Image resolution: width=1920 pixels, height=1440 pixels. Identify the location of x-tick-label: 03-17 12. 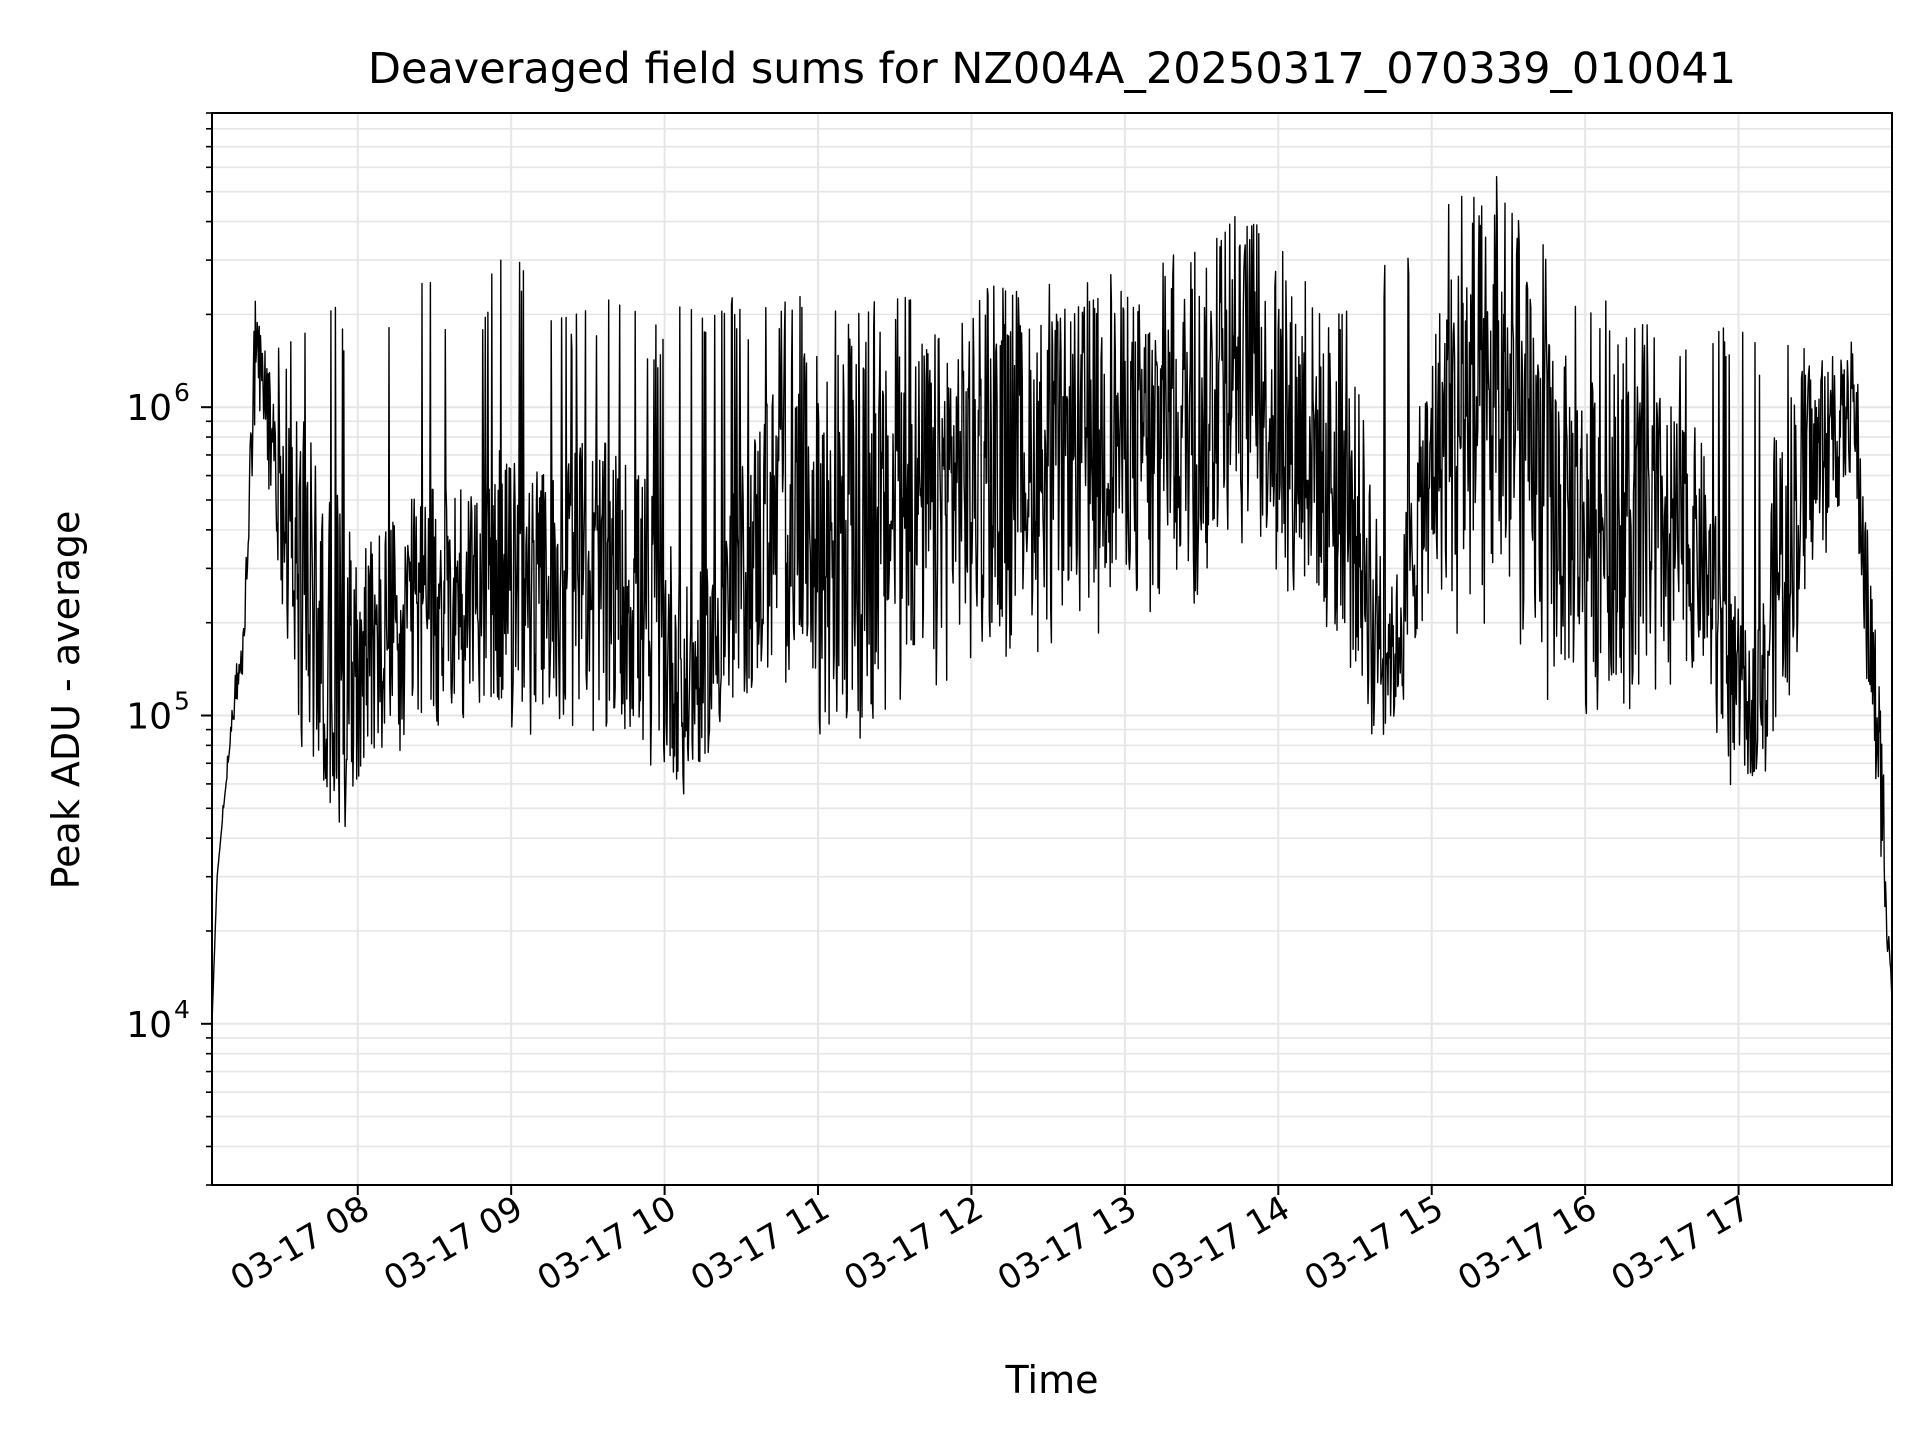
(914, 1243).